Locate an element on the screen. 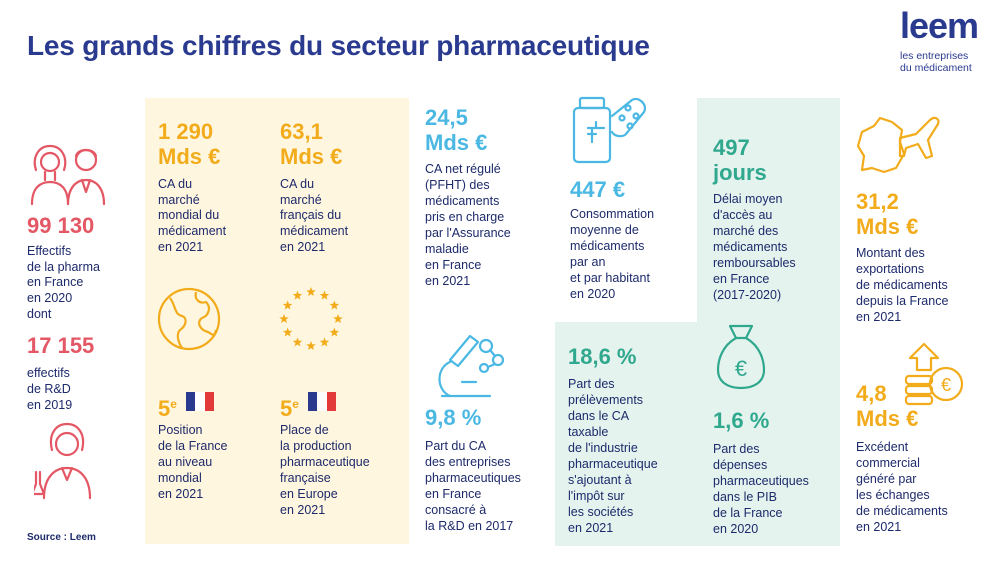 The width and height of the screenshot is (1000, 570). rank-world-number: 5 is located at coordinates (164, 408).